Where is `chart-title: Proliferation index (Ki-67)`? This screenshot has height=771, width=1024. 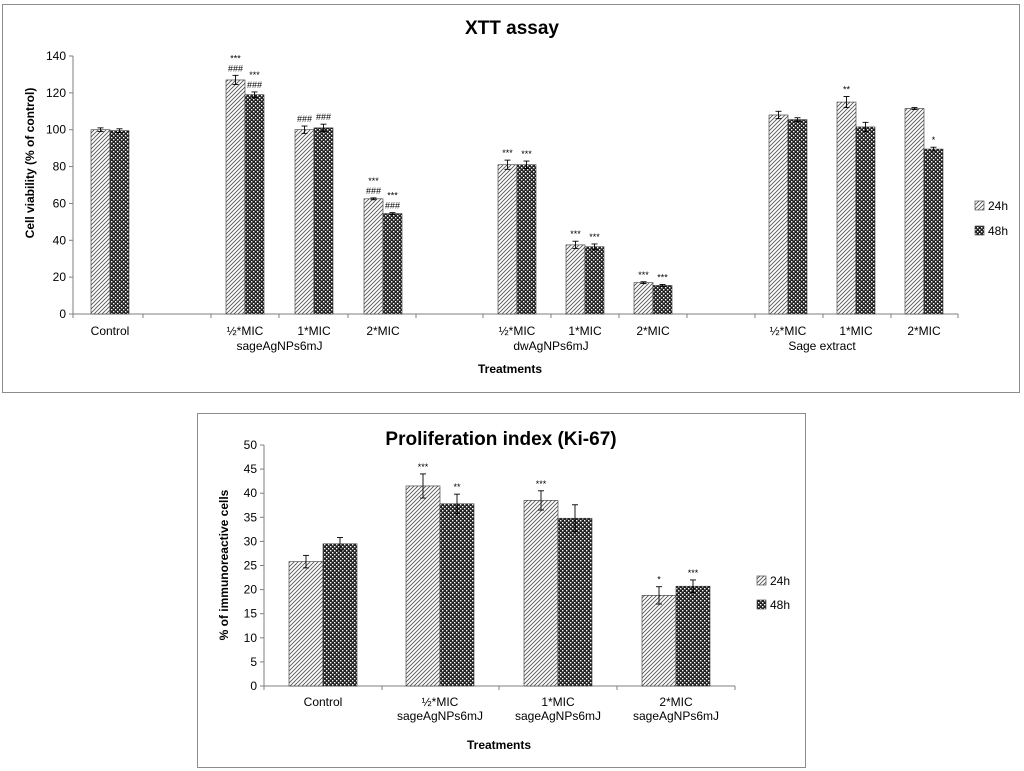 chart-title: Proliferation index (Ki-67) is located at coordinates (500, 439).